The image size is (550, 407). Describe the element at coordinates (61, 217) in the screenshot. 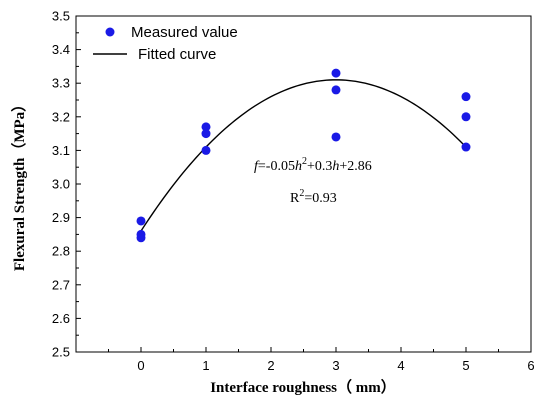

I see `y-tick-label: 2.9` at that location.